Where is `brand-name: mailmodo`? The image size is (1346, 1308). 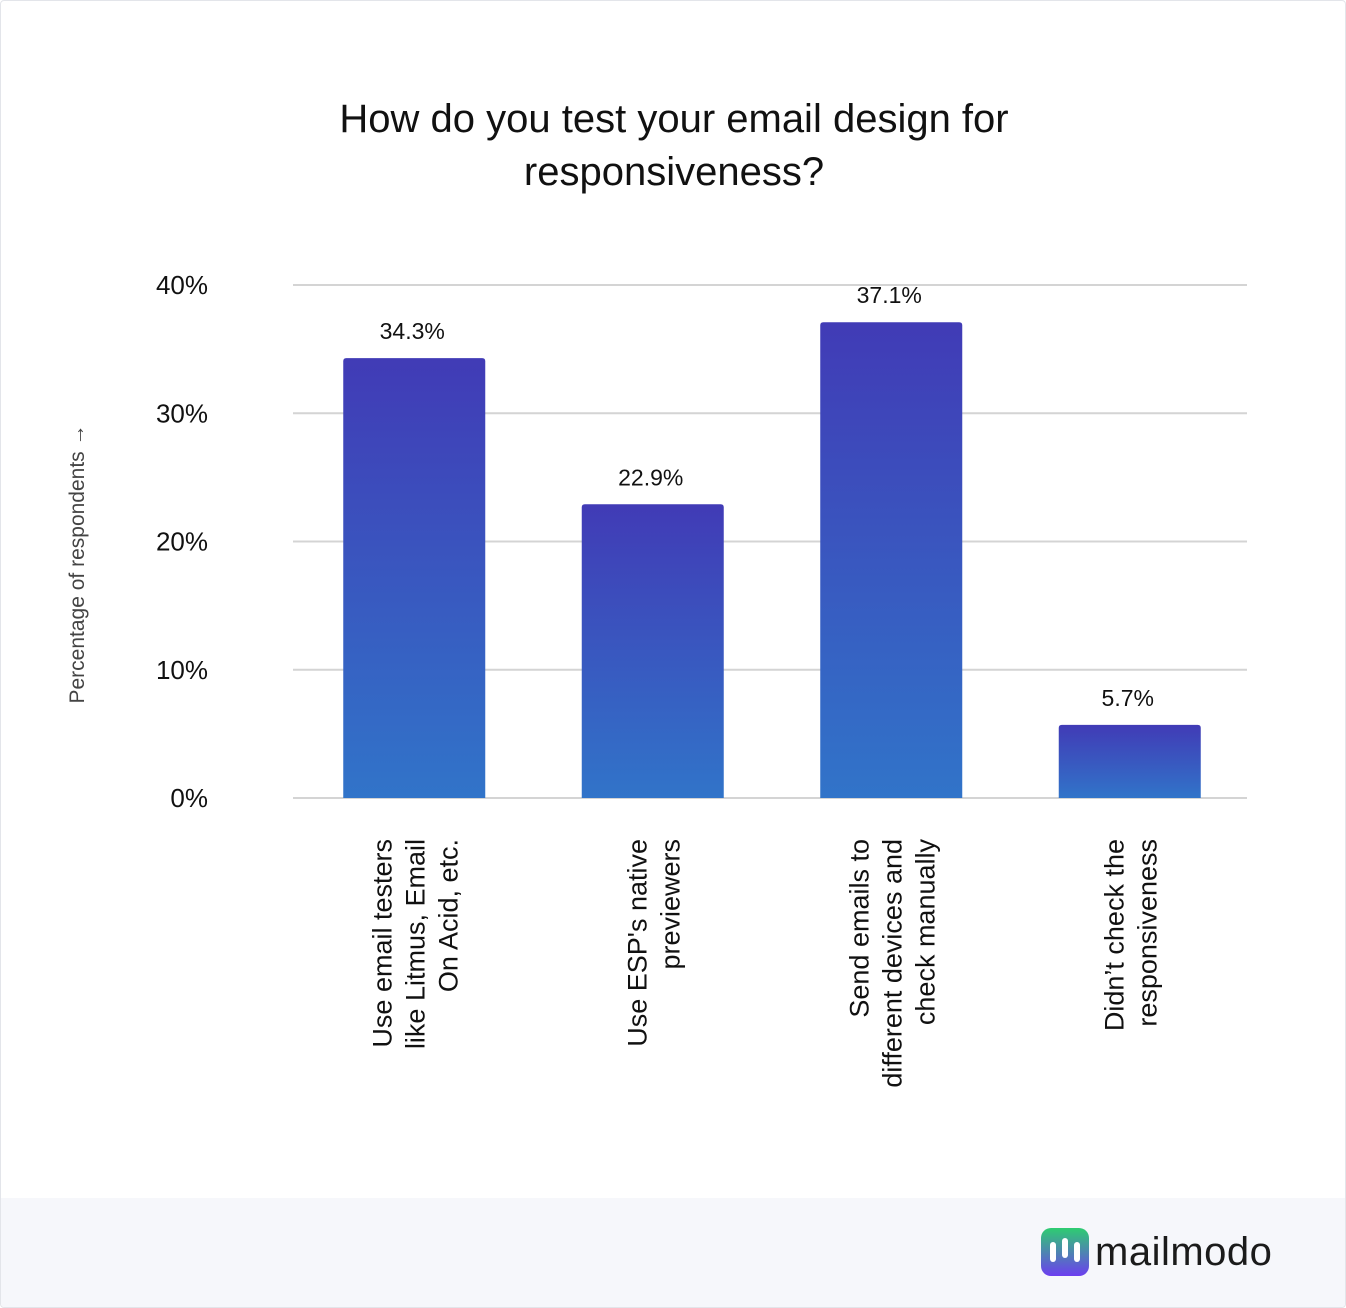 brand-name: mailmodo is located at coordinates (1184, 1252).